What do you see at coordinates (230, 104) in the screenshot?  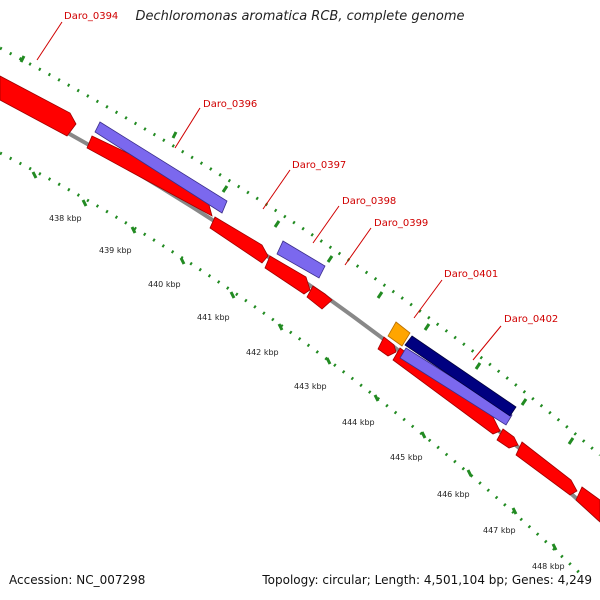 I see `gene-label-daro-0396: Daro_0396` at bounding box center [230, 104].